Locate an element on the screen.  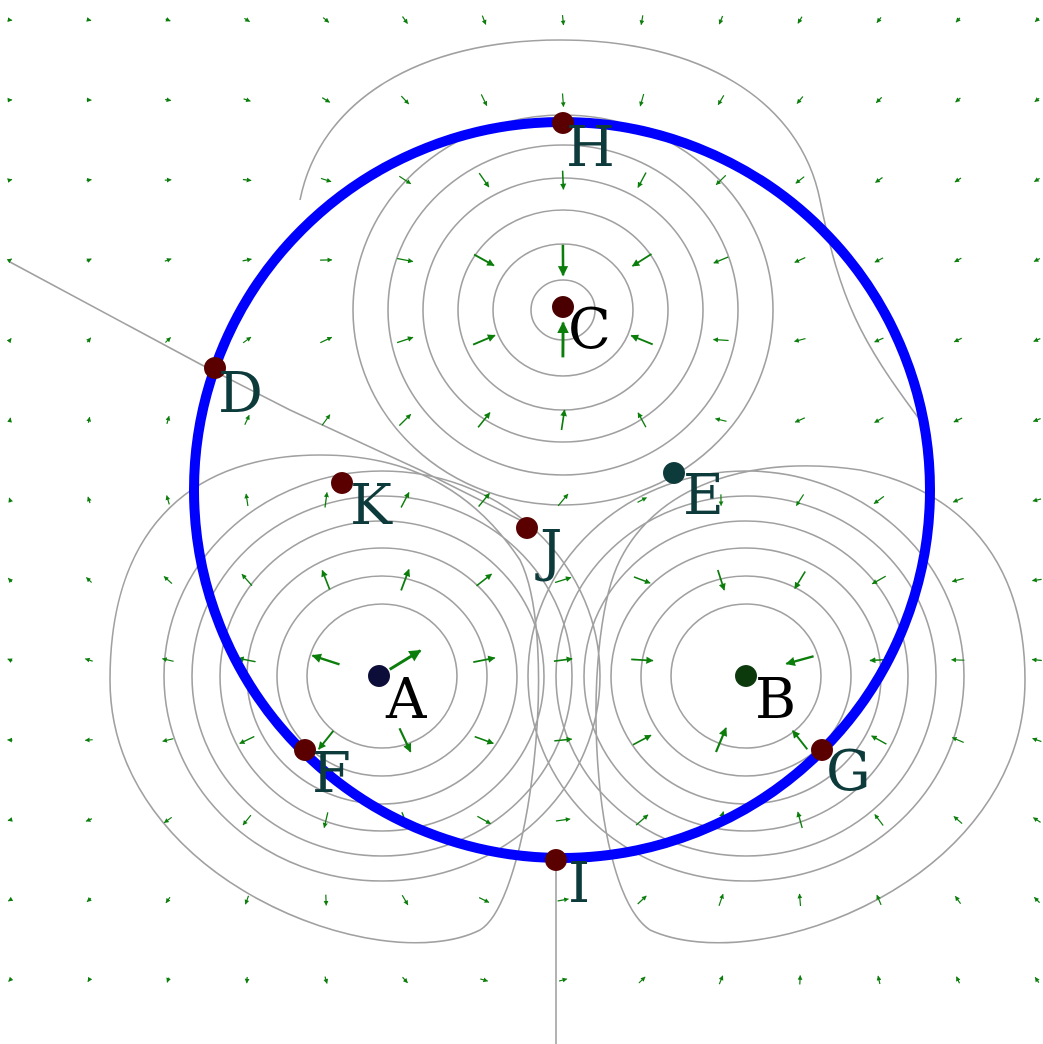
point-f is located at coordinates (305, 750).